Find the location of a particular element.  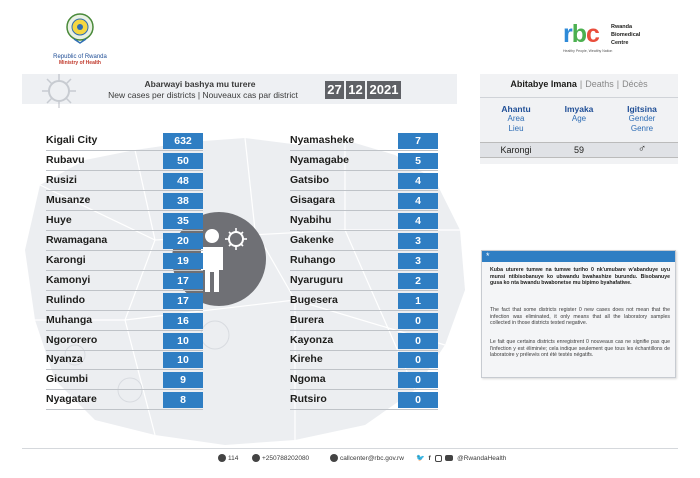

district-row: Kirehe 0 is located at coordinates (365, 361).